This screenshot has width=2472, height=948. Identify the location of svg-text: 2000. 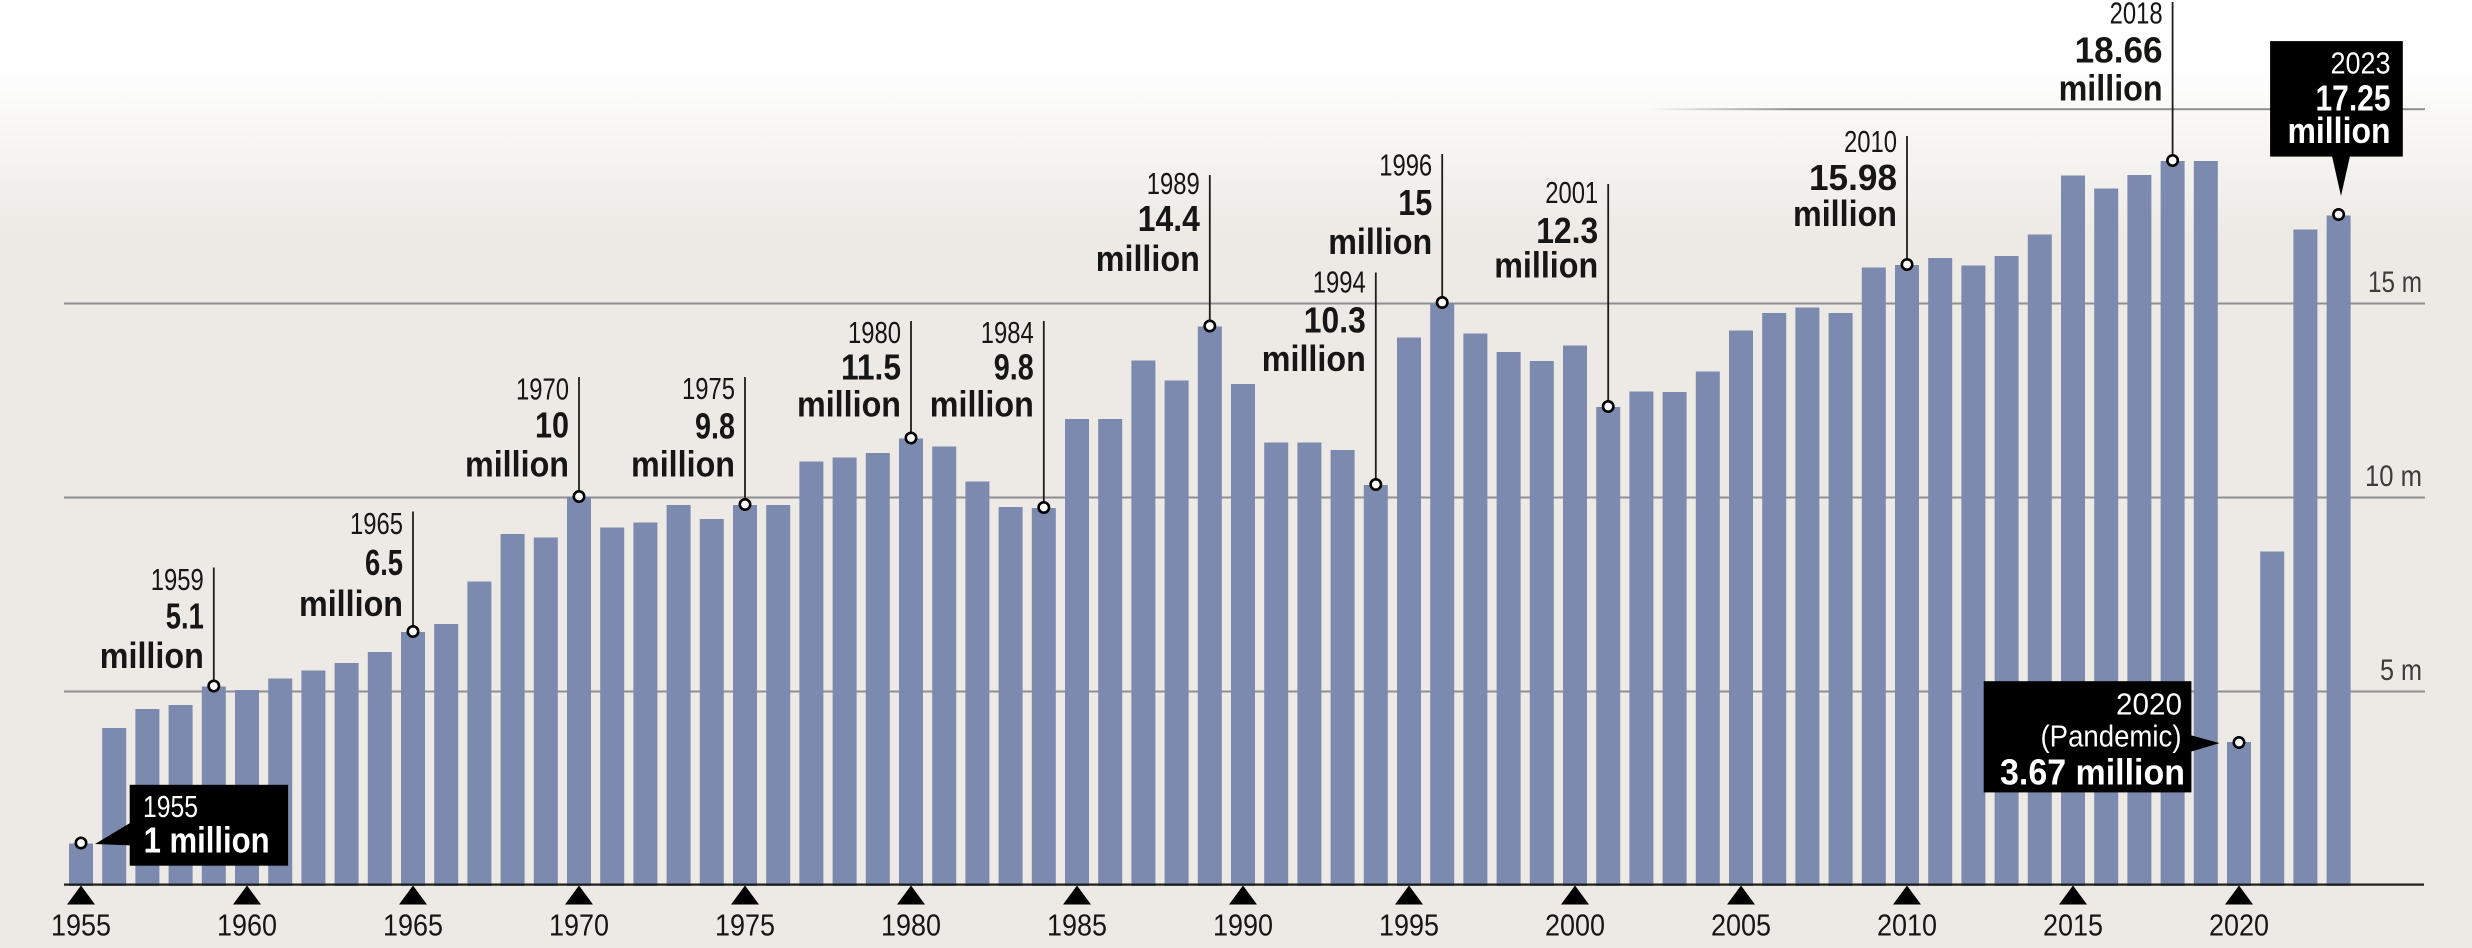
(1575, 925).